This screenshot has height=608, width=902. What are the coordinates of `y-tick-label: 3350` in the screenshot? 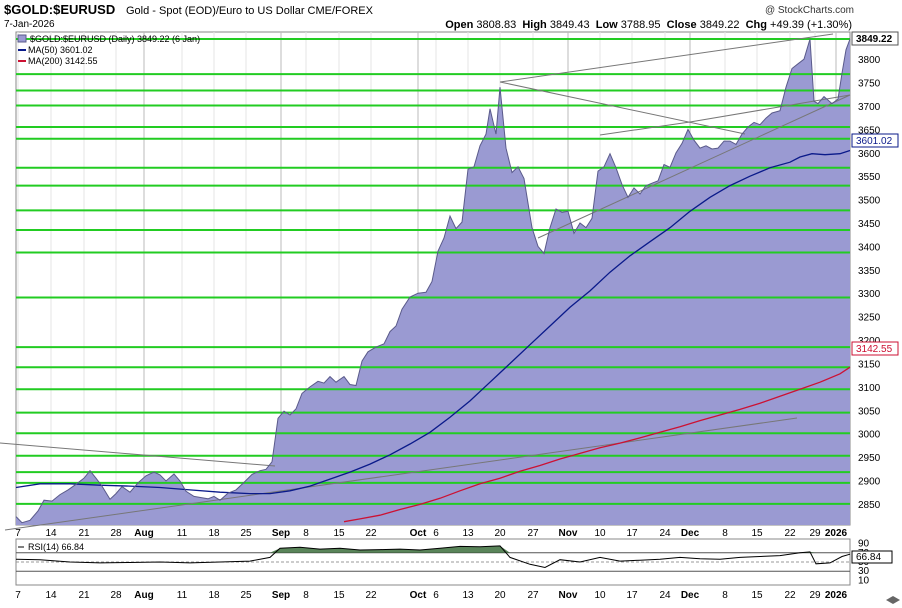 It's located at (869, 271).